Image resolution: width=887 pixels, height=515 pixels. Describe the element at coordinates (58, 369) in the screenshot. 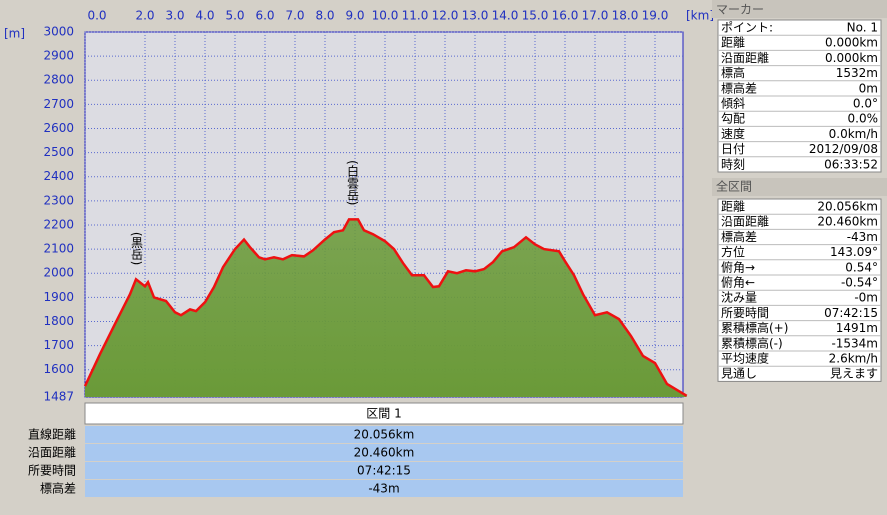

I see `y-tick-label: 1600` at that location.